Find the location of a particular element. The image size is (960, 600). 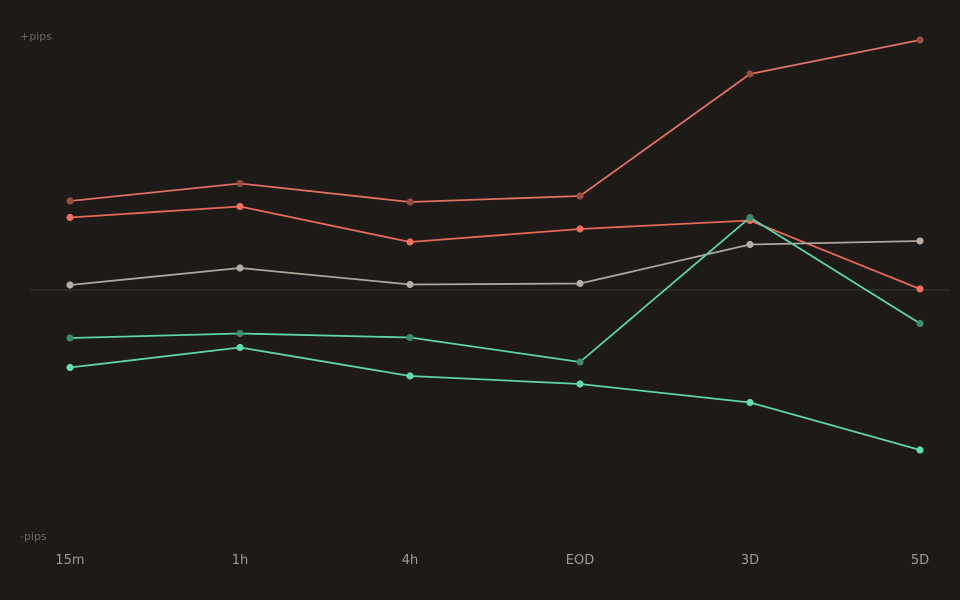

series-4-point-3D is located at coordinates (750, 217).